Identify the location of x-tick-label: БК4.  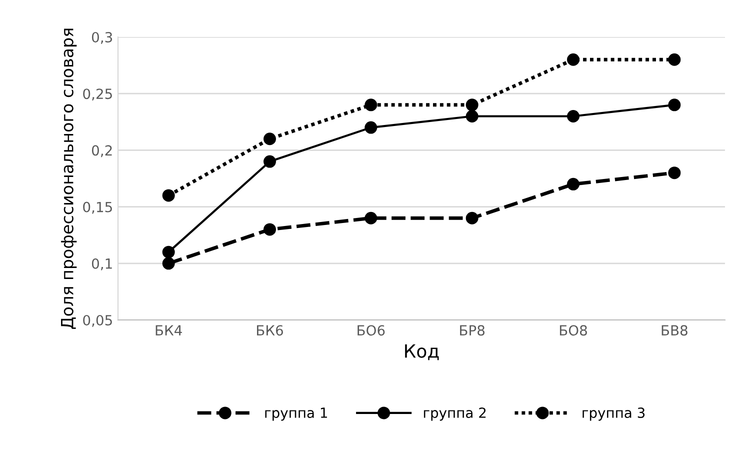
(169, 330).